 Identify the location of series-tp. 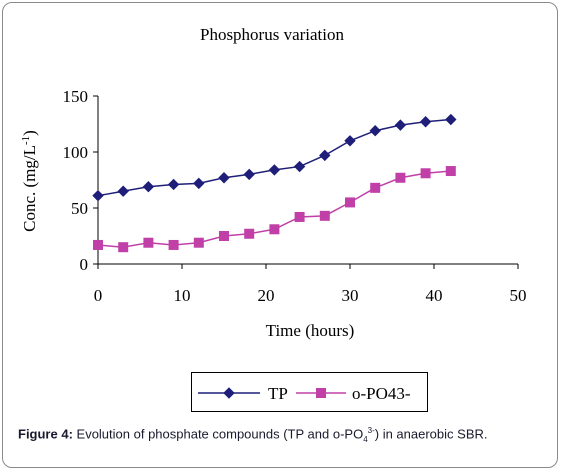
(274, 157).